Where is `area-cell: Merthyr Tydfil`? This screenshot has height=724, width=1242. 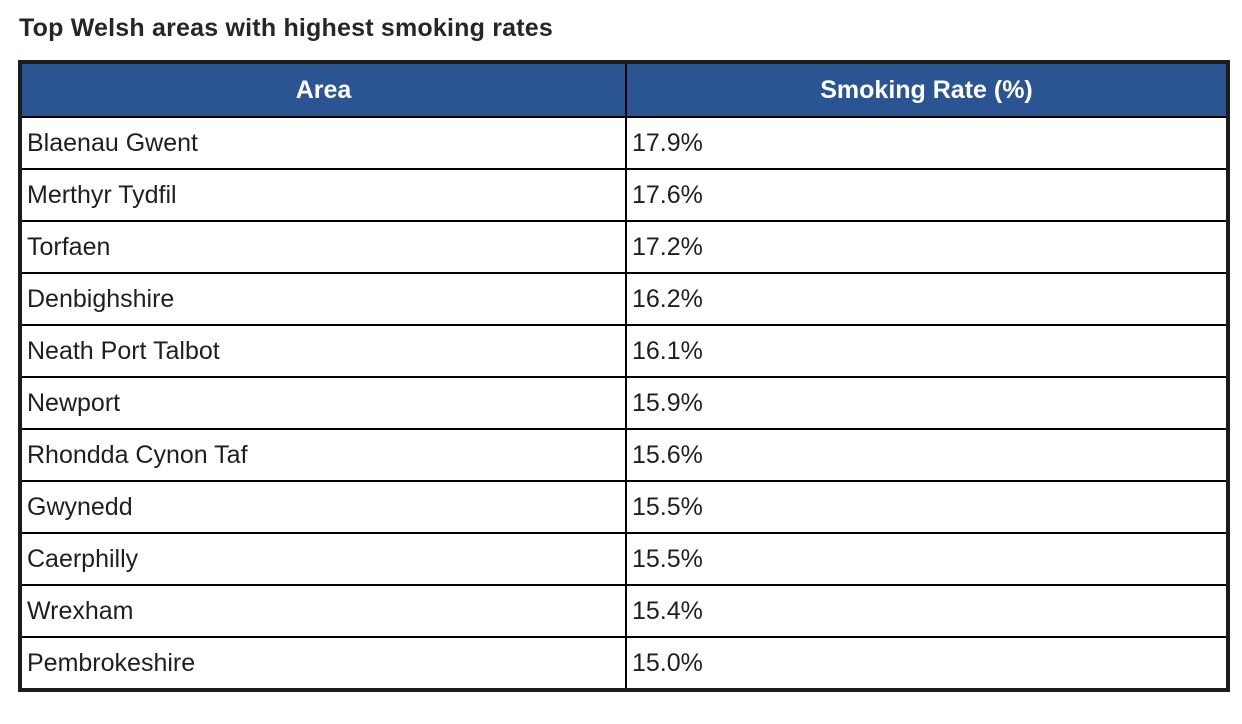
area-cell: Merthyr Tydfil is located at coordinates (323, 195).